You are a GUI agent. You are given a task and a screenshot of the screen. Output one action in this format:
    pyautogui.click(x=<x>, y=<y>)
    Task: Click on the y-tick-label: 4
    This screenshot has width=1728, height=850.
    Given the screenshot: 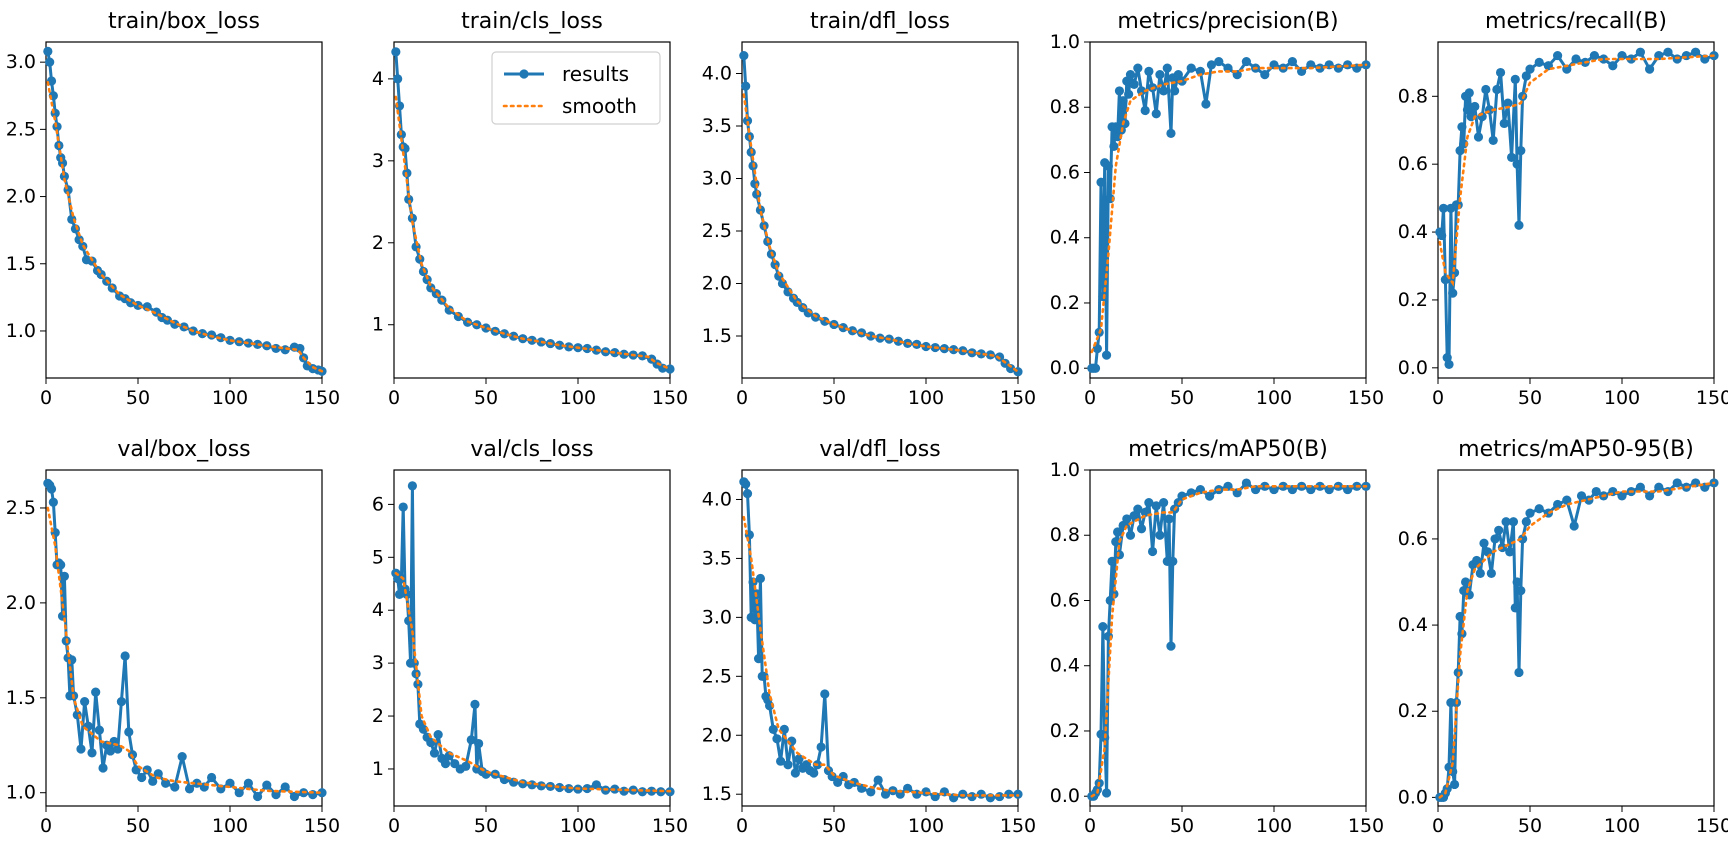 What is the action you would take?
    pyautogui.click(x=378, y=610)
    